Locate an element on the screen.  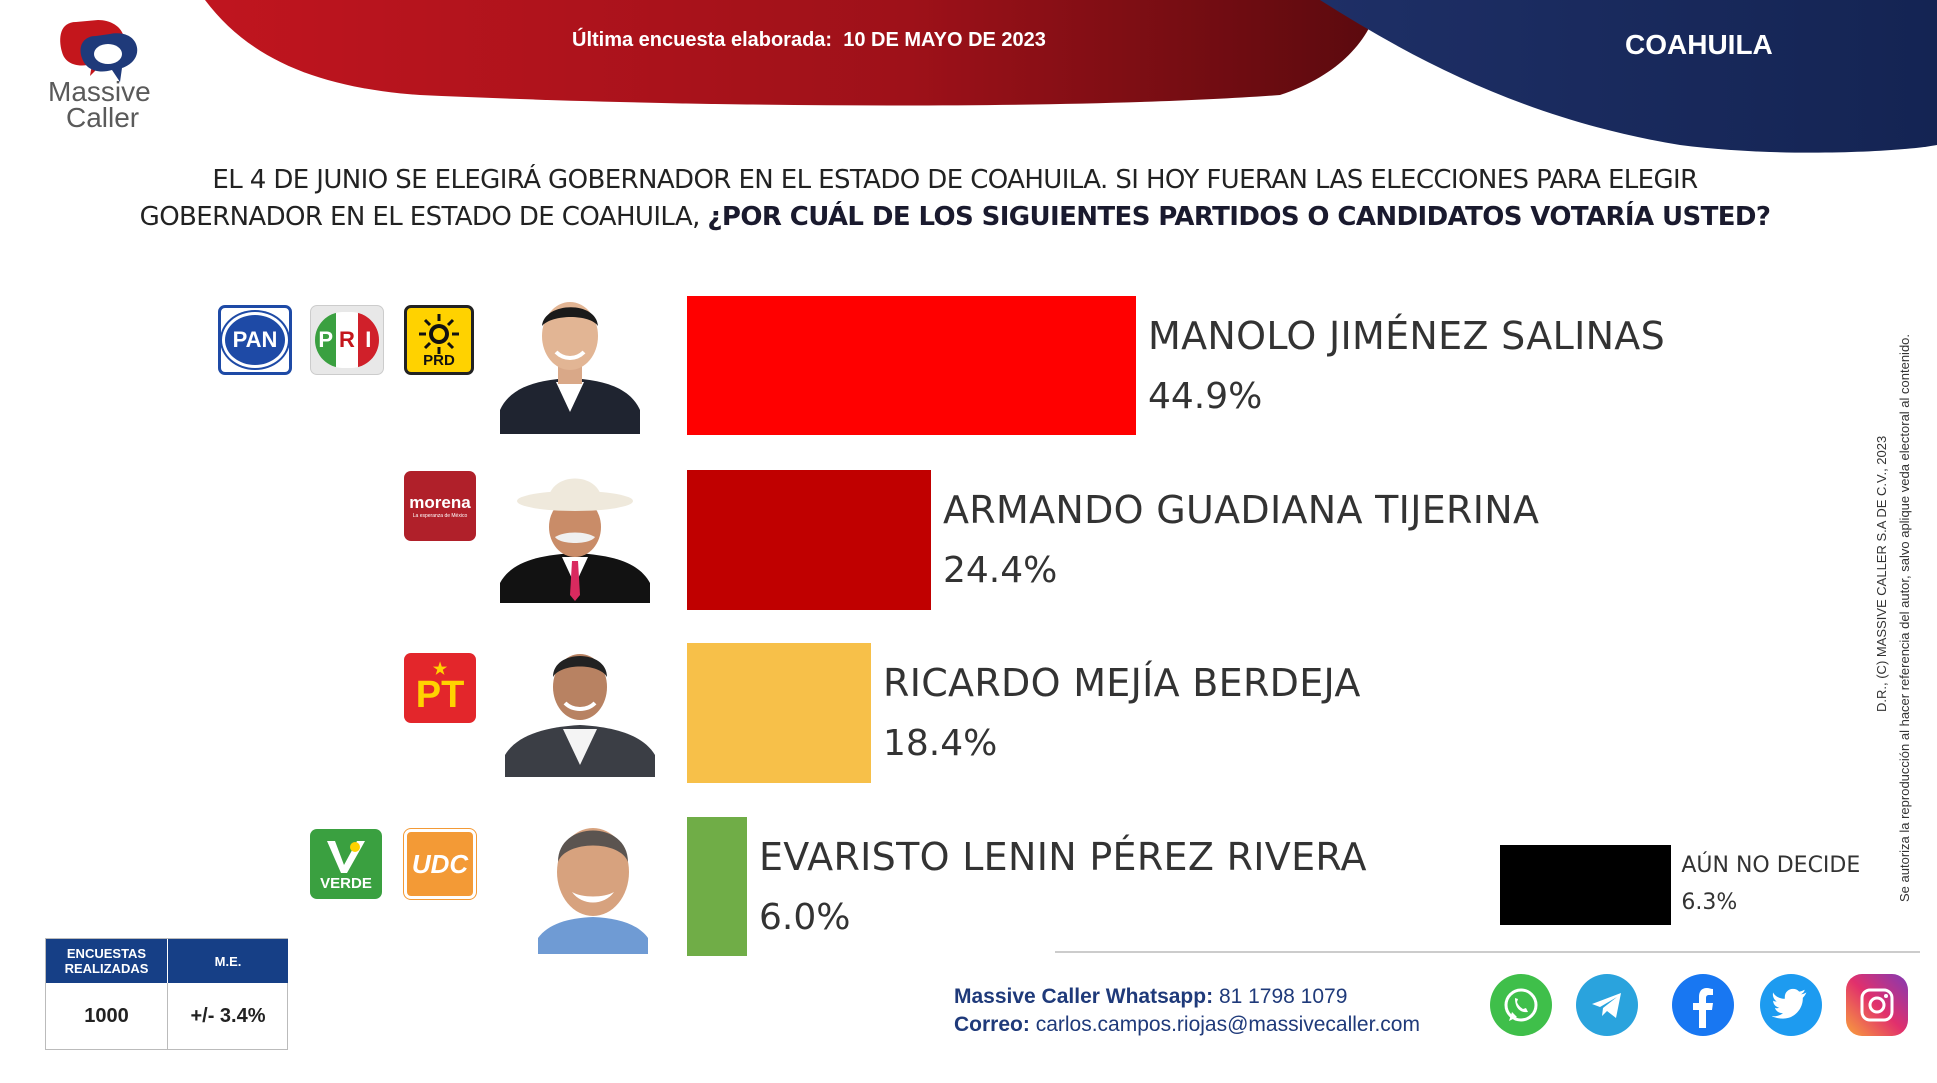
survey-date: 10 DE MAYO DE 2023 is located at coordinates (944, 40).